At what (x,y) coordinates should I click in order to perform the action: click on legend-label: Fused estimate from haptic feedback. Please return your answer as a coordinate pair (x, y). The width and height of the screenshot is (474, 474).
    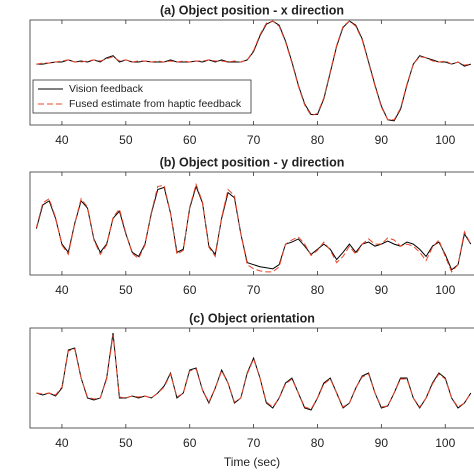
    Looking at the image, I should click on (155, 104).